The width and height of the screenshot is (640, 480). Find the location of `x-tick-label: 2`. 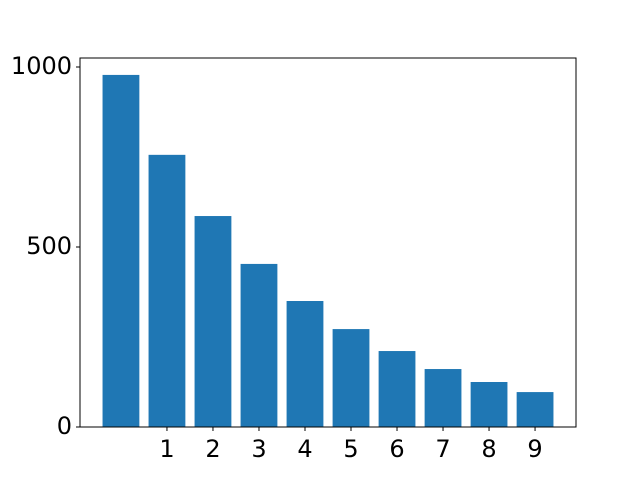

x-tick-label: 2 is located at coordinates (212, 449).